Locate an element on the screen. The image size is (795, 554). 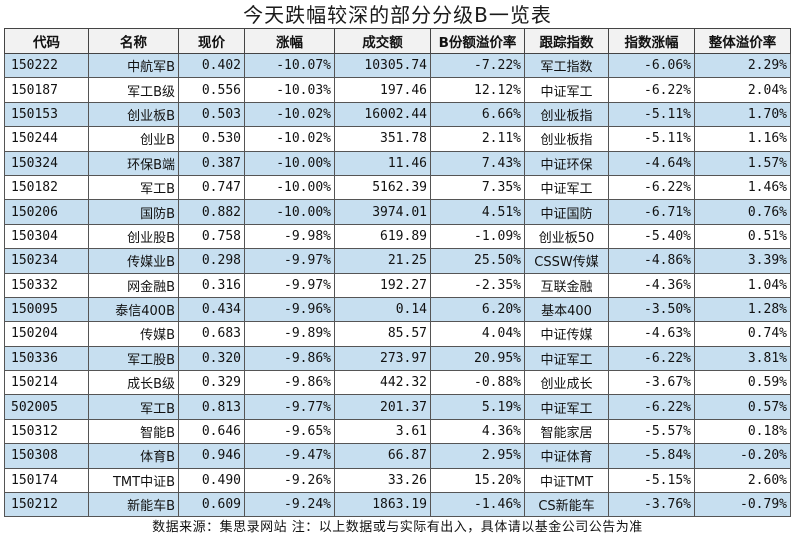
cell-change: -9.26% is located at coordinates (289, 480).